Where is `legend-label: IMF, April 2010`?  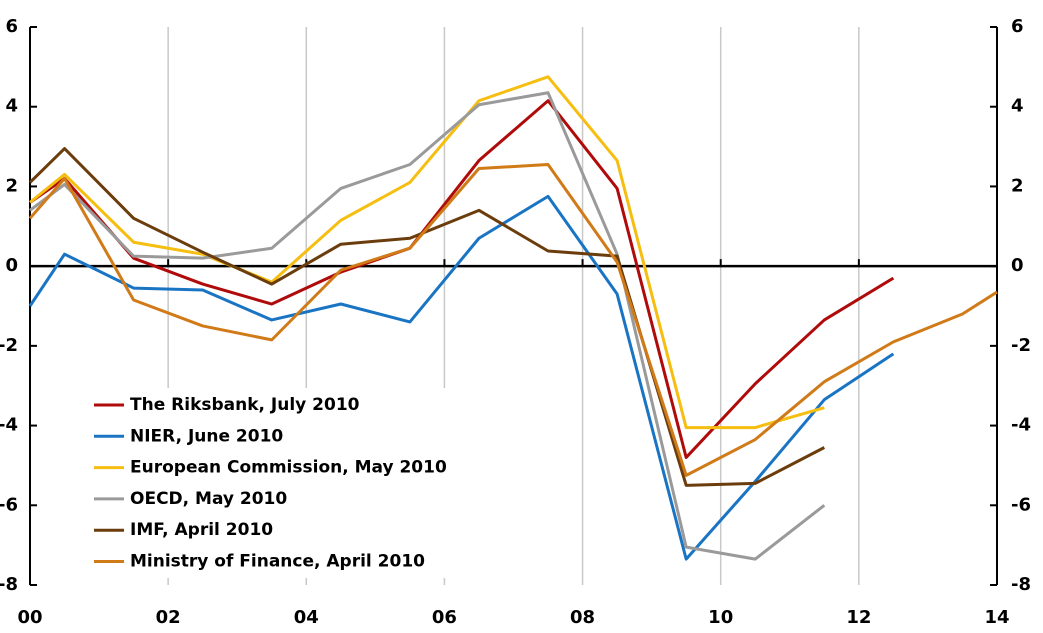 legend-label: IMF, April 2010 is located at coordinates (201, 530).